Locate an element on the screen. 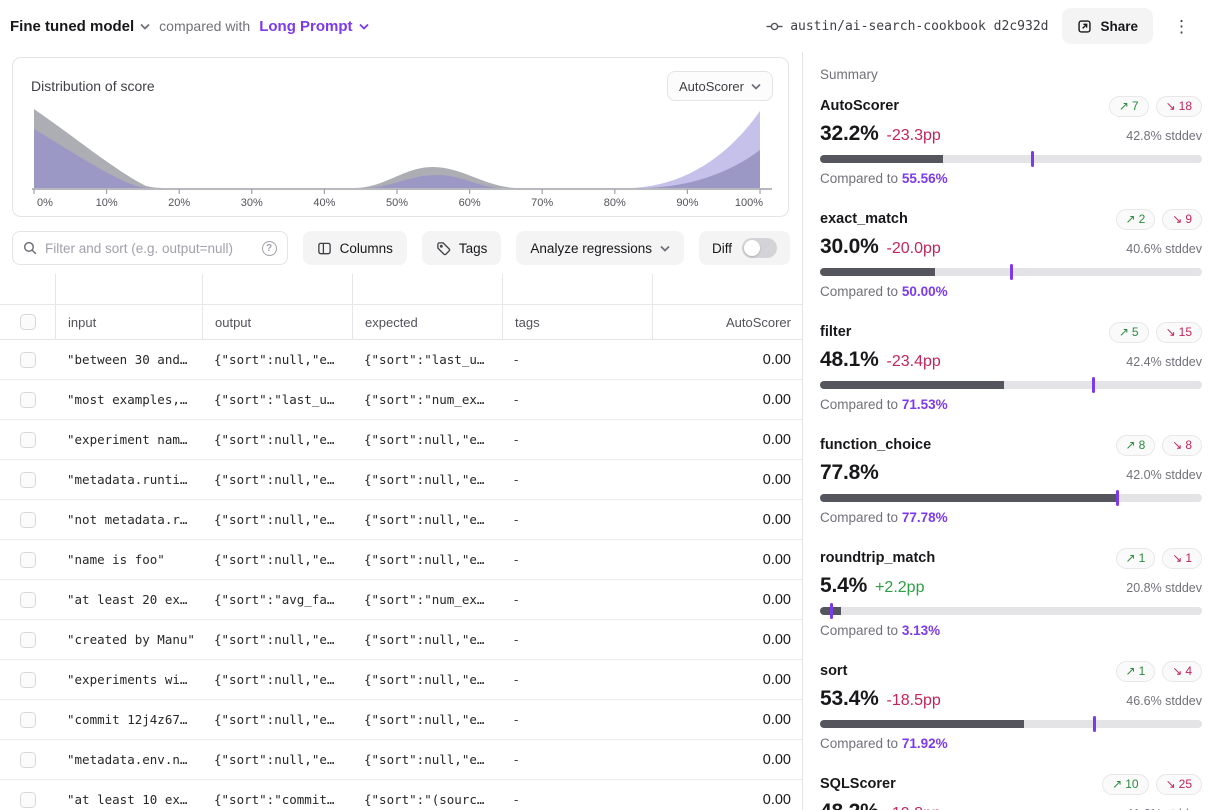 Image resolution: width=1214 pixels, height=810 pixels. regressed-badge: ↘ 9 is located at coordinates (1182, 219).